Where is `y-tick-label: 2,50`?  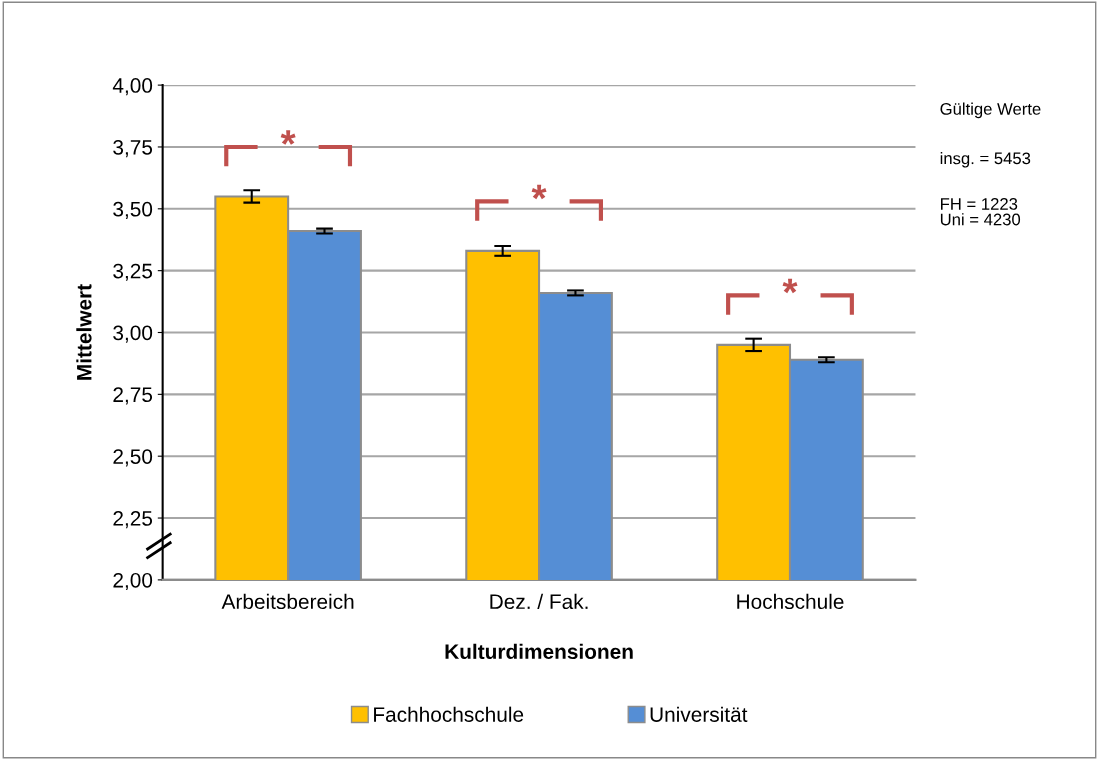 y-tick-label: 2,50 is located at coordinates (133, 458).